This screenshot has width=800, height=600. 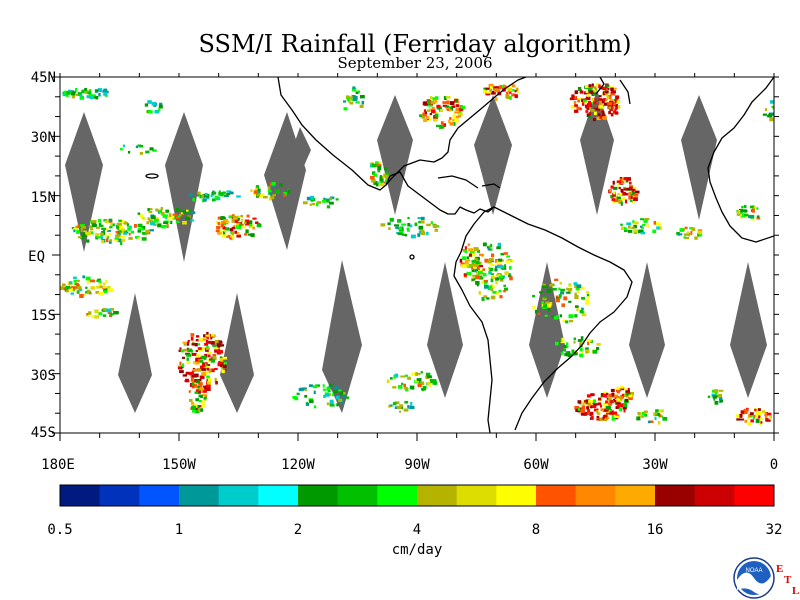 What do you see at coordinates (415, 44) in the screenshot?
I see `map-title: SSM/I Rainfall (Ferriday algorithm)` at bounding box center [415, 44].